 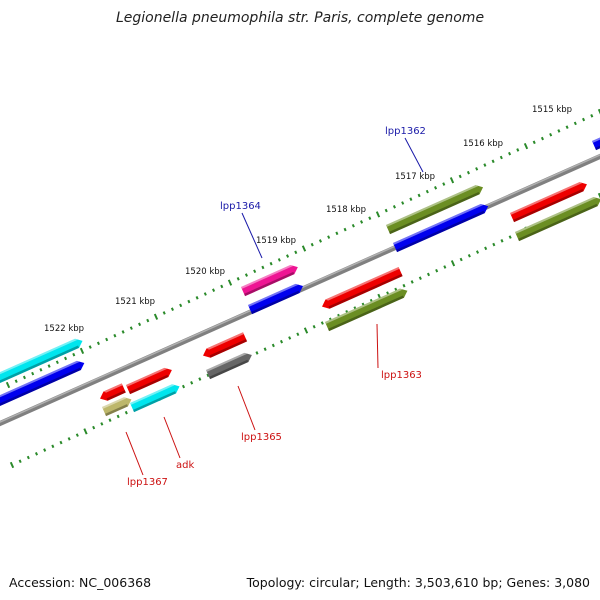 I want to click on gene-label-lpp1367: lpp1367, so click(x=147, y=482).